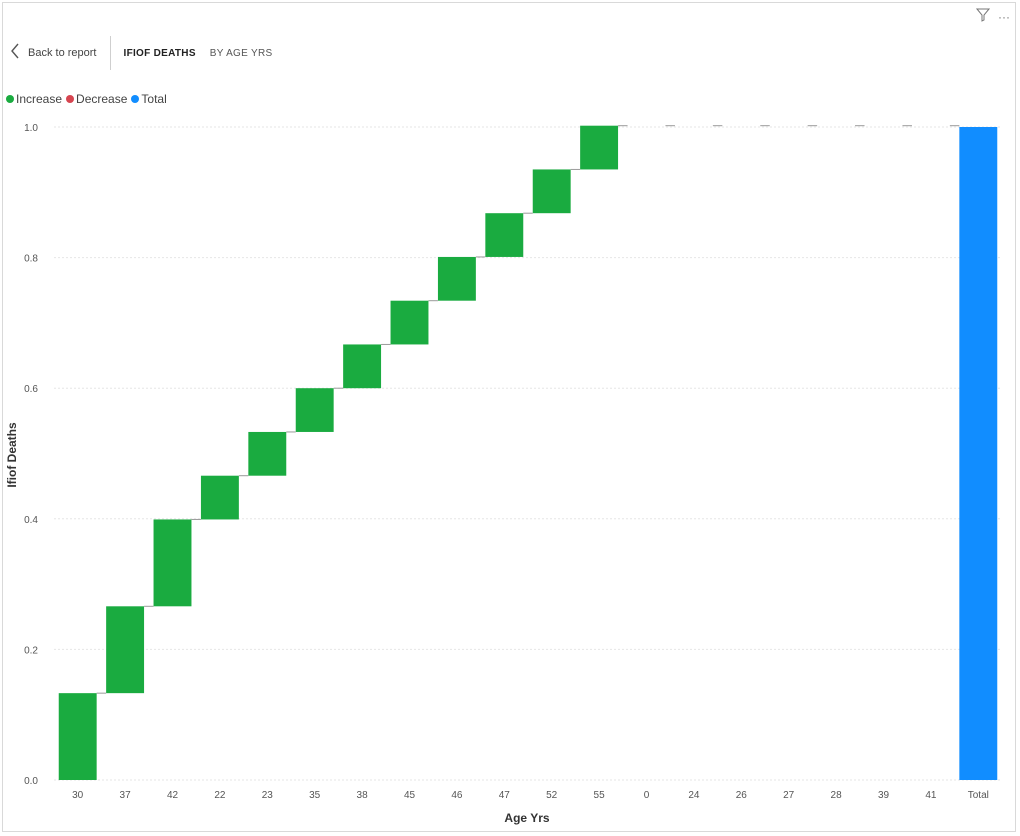 The width and height of the screenshot is (1020, 836). I want to click on breadcrumb: Back to report IFIOF DEATHS BY AGE YRS, so click(141, 53).